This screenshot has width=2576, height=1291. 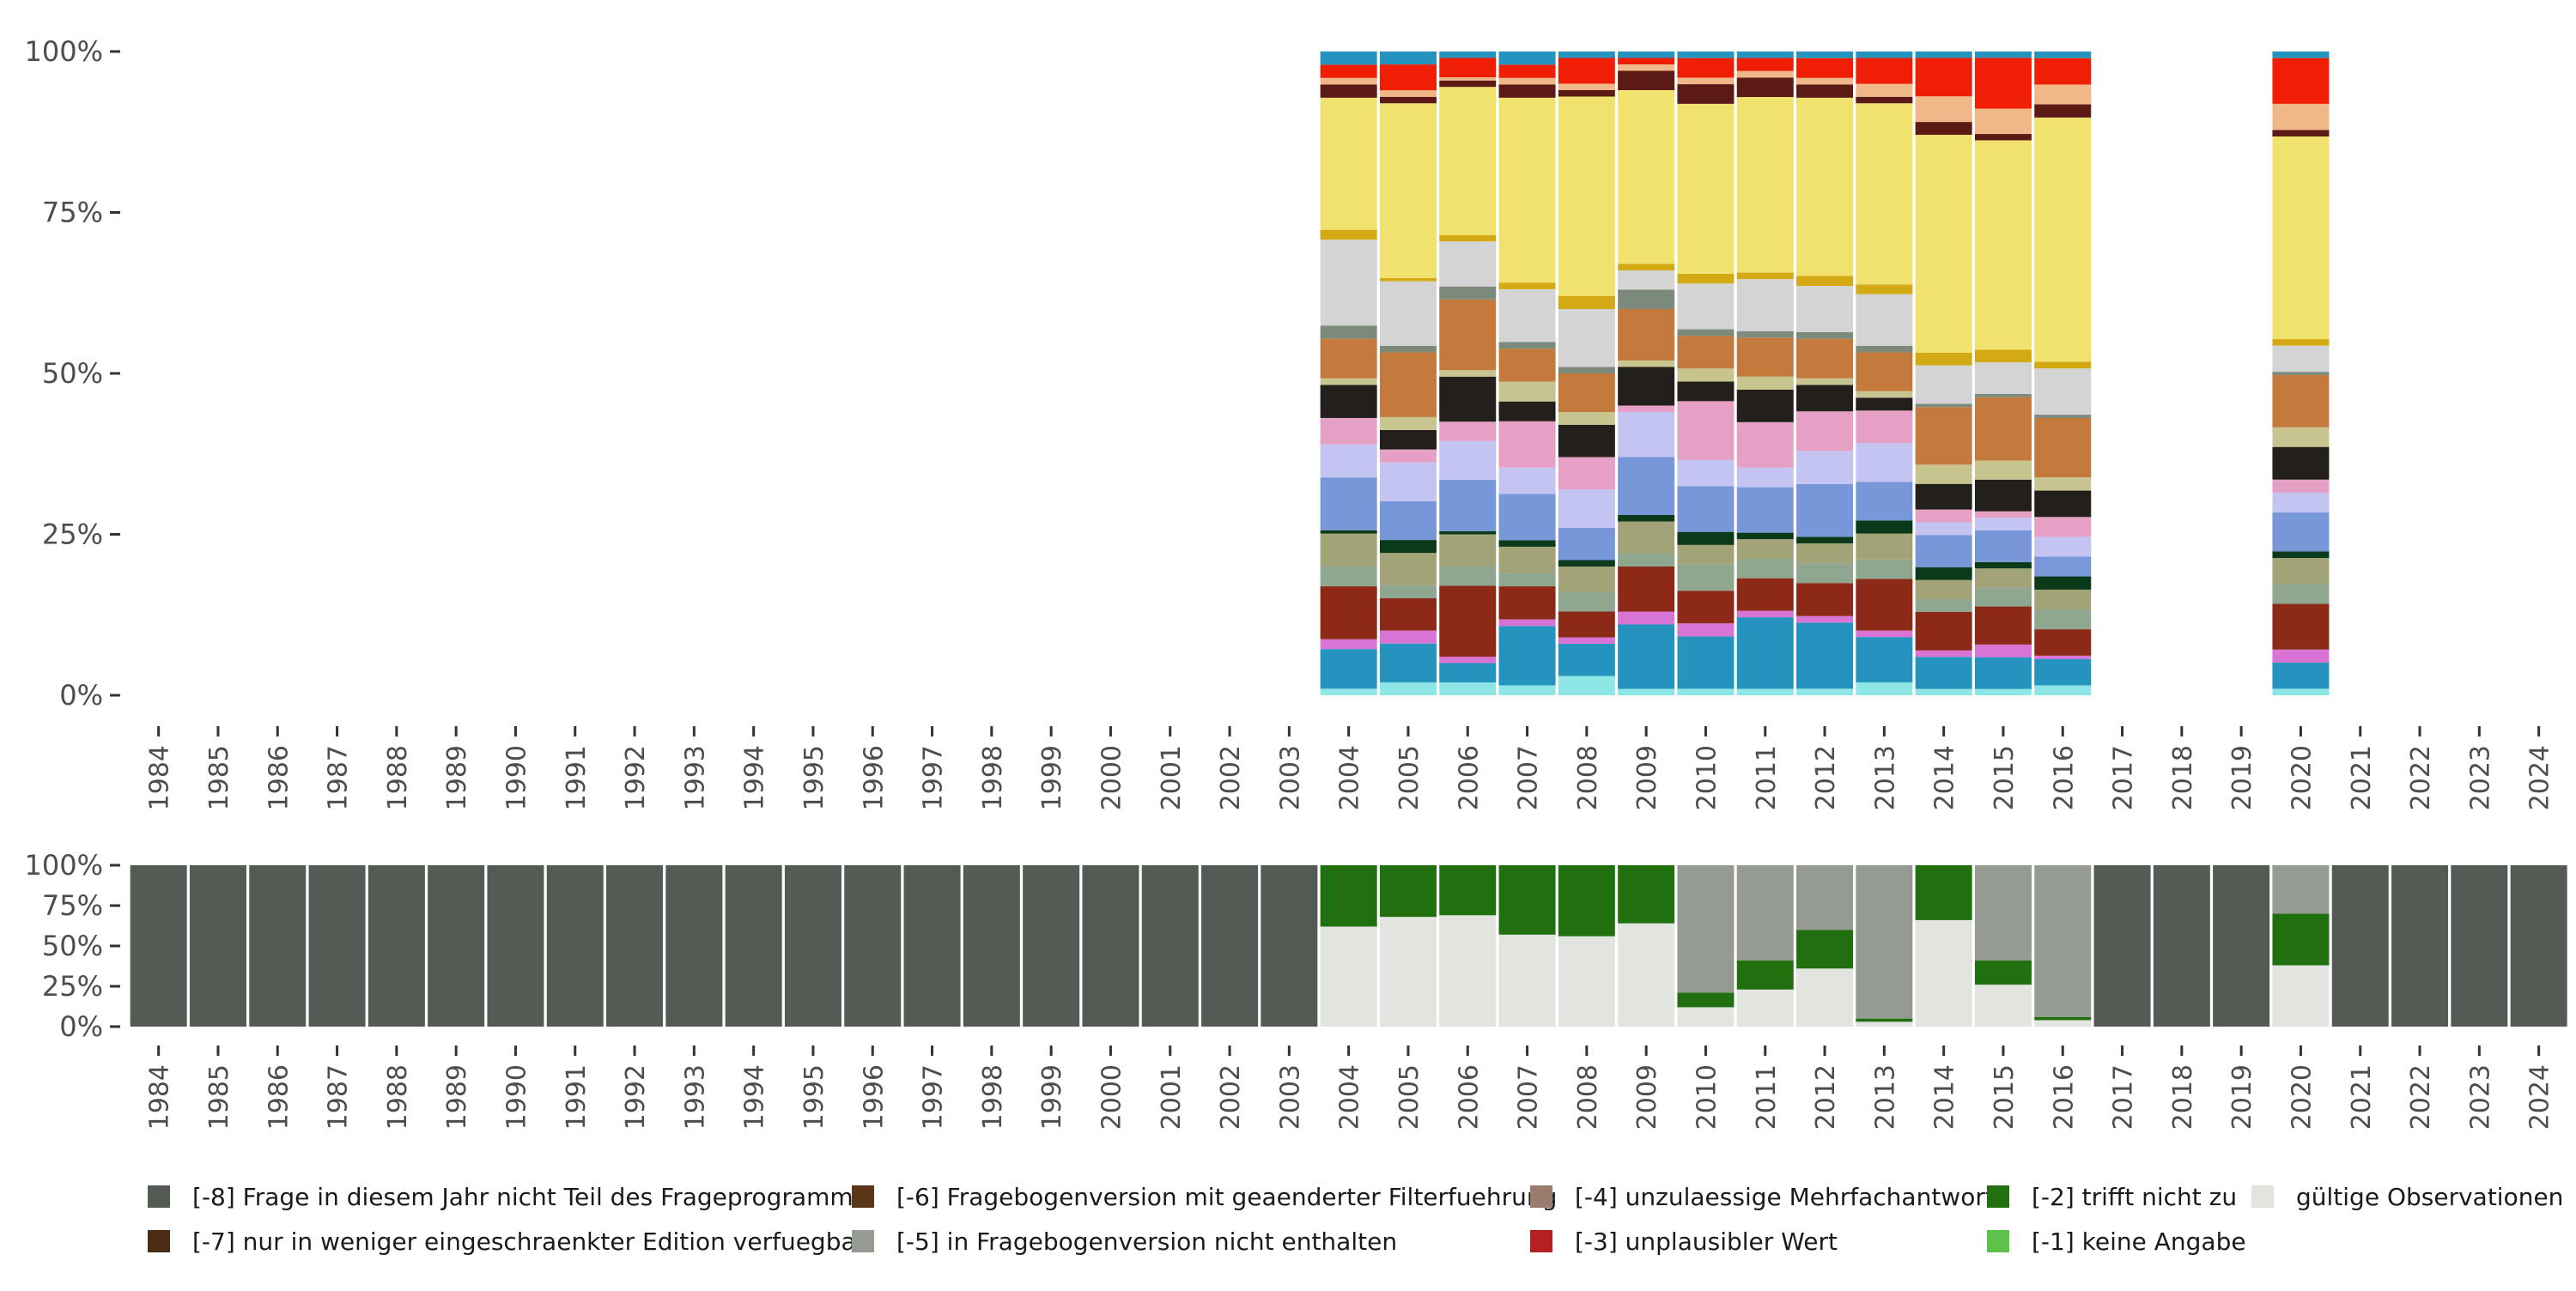 What do you see at coordinates (1826, 1097) in the screenshot?
I see `x-tick-label: 2012` at bounding box center [1826, 1097].